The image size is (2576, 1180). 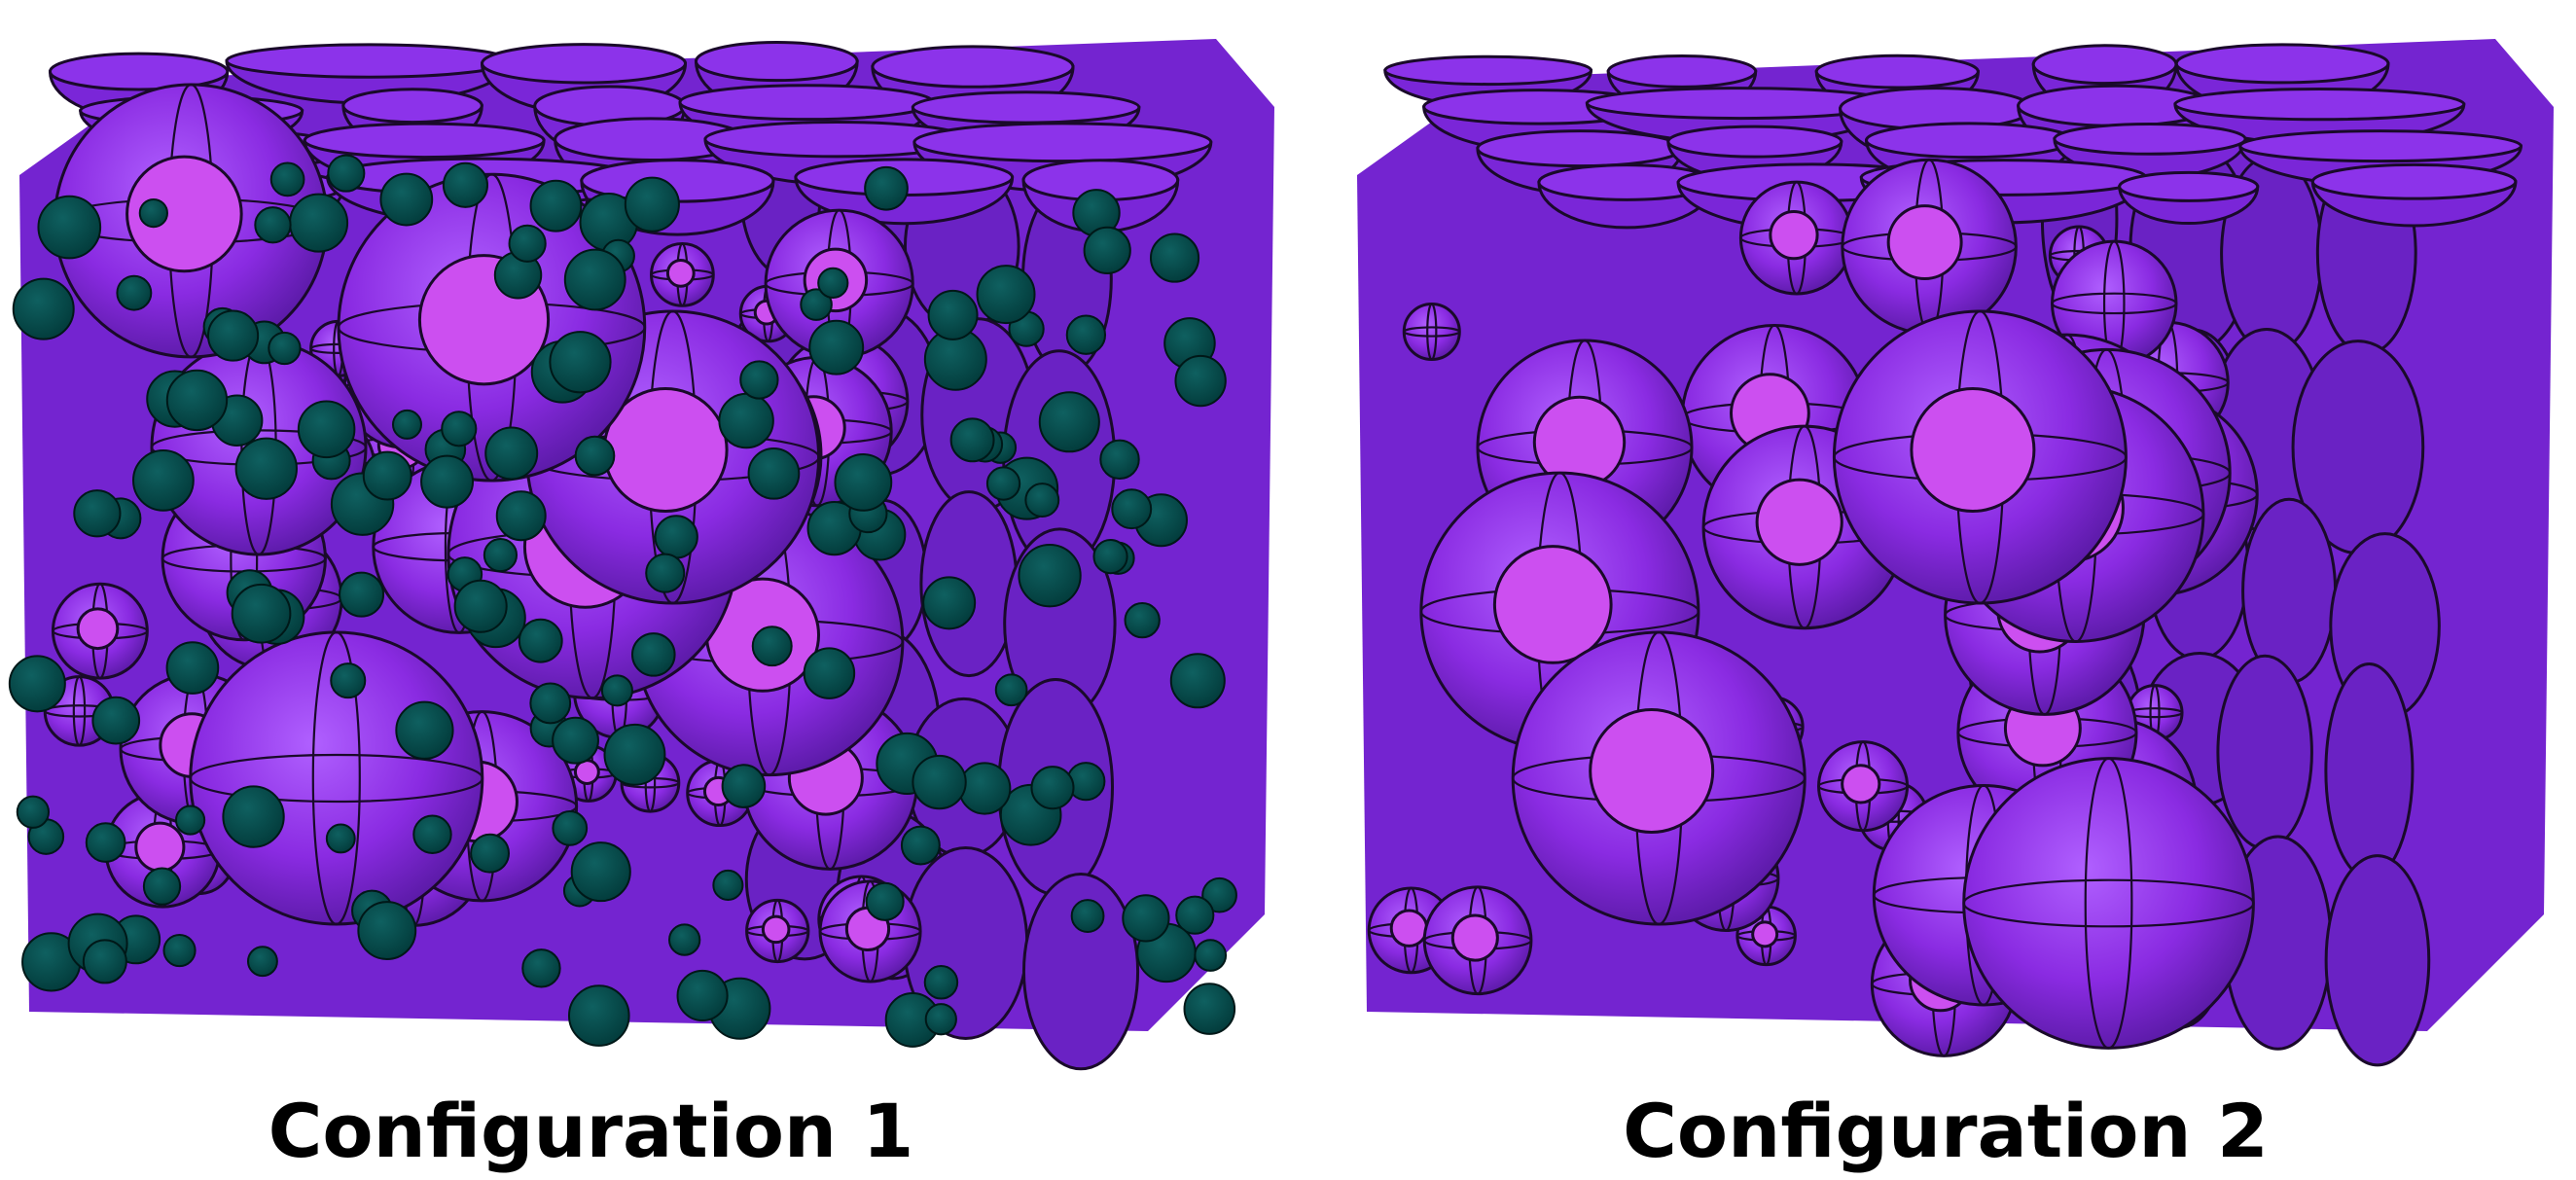 What do you see at coordinates (1946, 1131) in the screenshot?
I see `configuration-2-caption: Configuration 2` at bounding box center [1946, 1131].